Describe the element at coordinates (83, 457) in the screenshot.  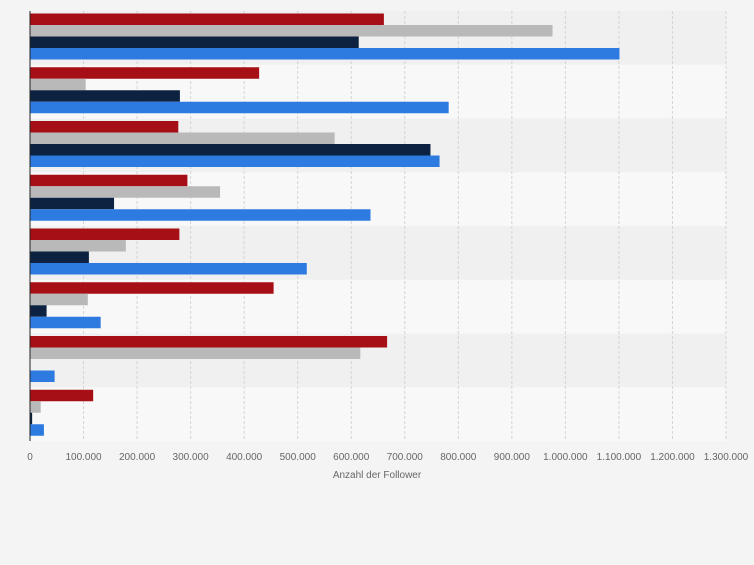
I see `x-tick-label: 100.000` at that location.